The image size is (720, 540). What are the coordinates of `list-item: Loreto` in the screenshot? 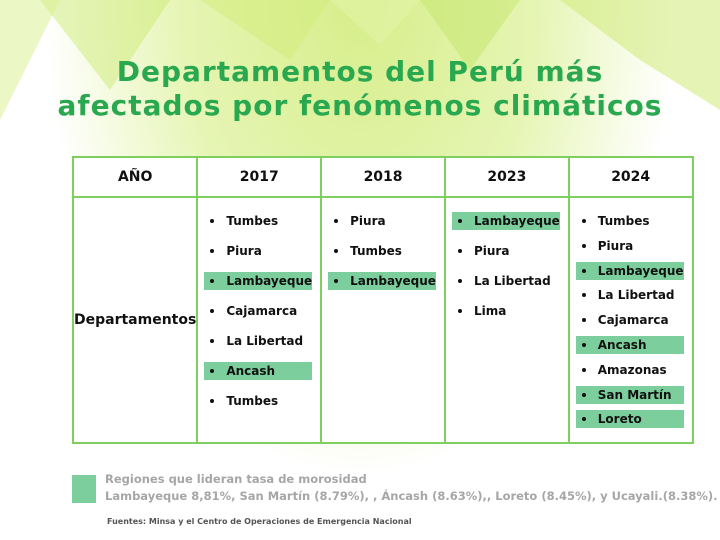 It's located at (629, 419).